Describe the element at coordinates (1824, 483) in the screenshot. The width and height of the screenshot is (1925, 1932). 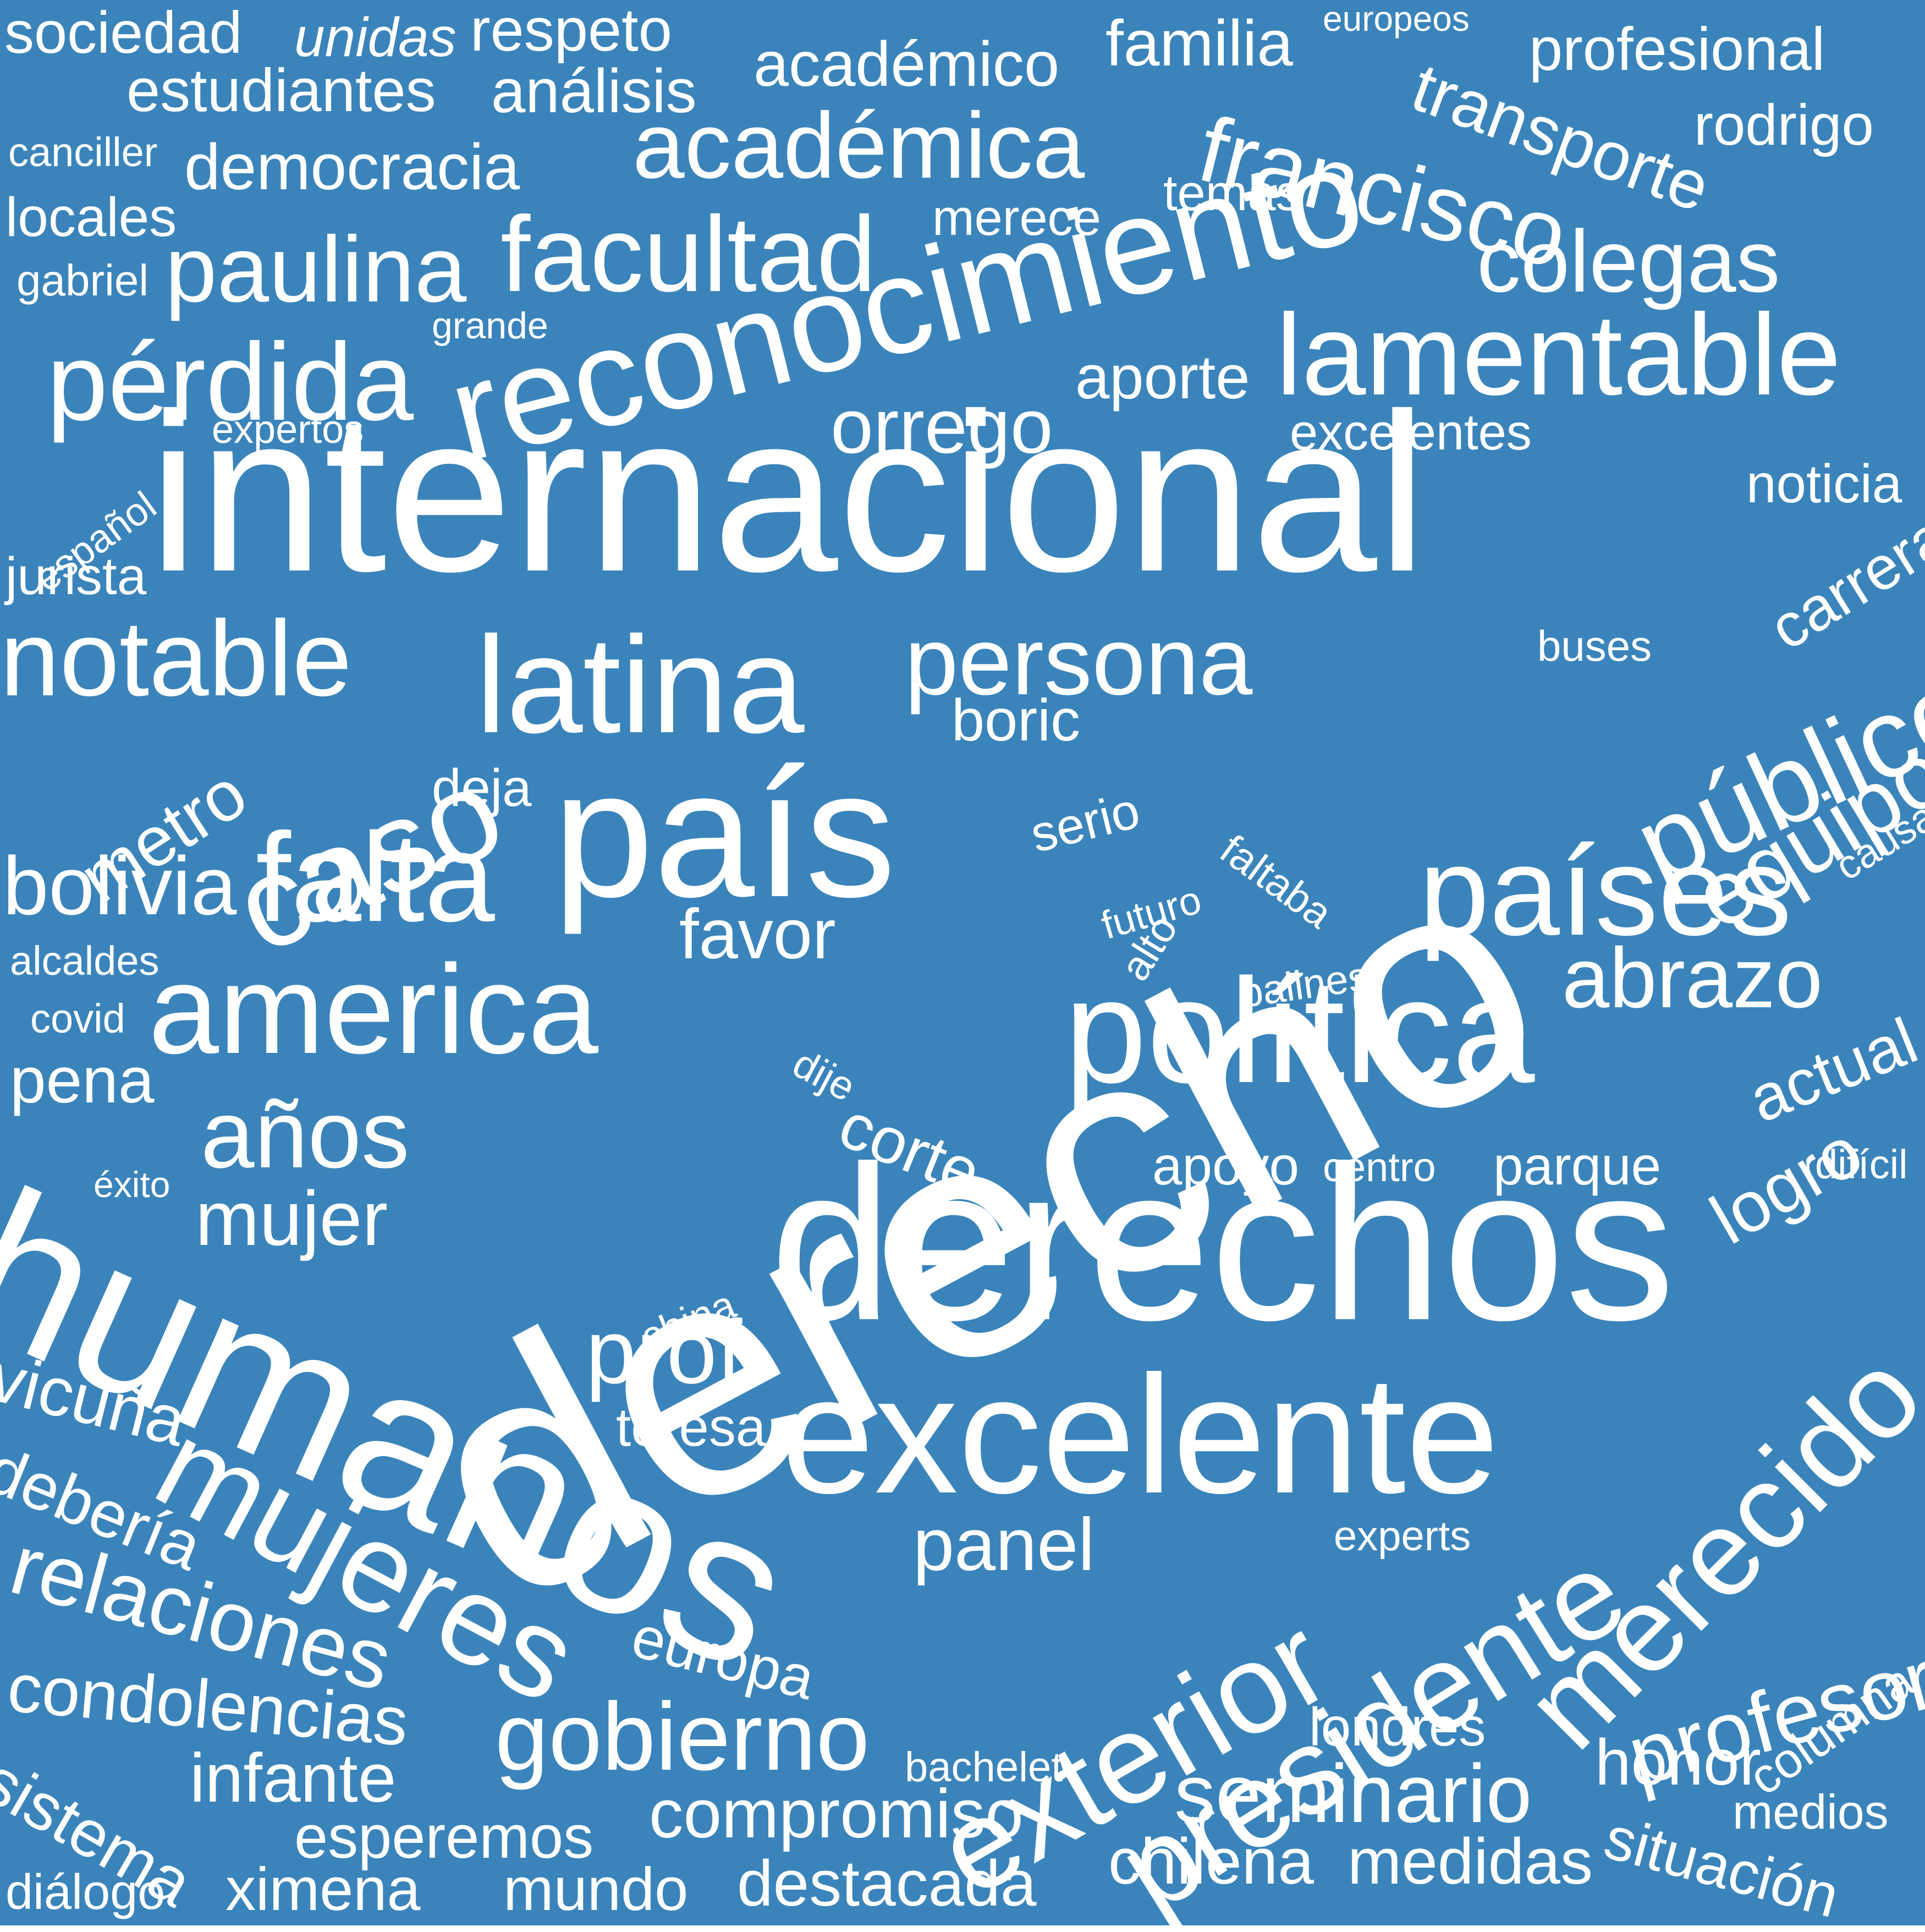
I see `word-noticia: noticia` at that location.